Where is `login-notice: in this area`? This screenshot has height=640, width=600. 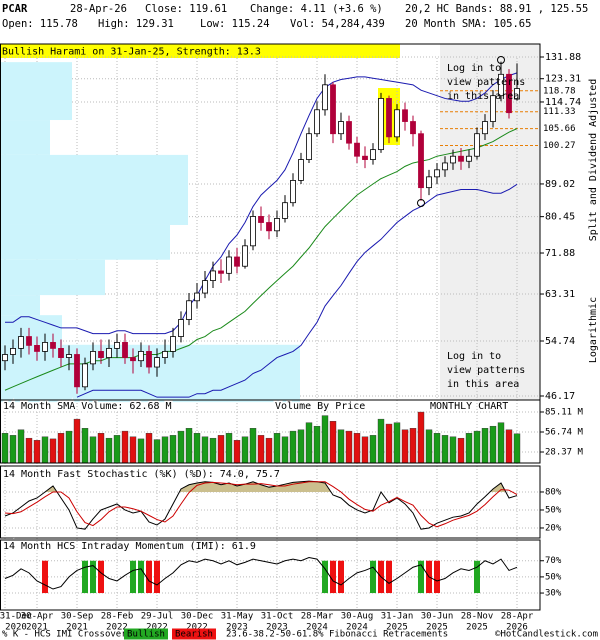 login-notice: in this area is located at coordinates (483, 96).